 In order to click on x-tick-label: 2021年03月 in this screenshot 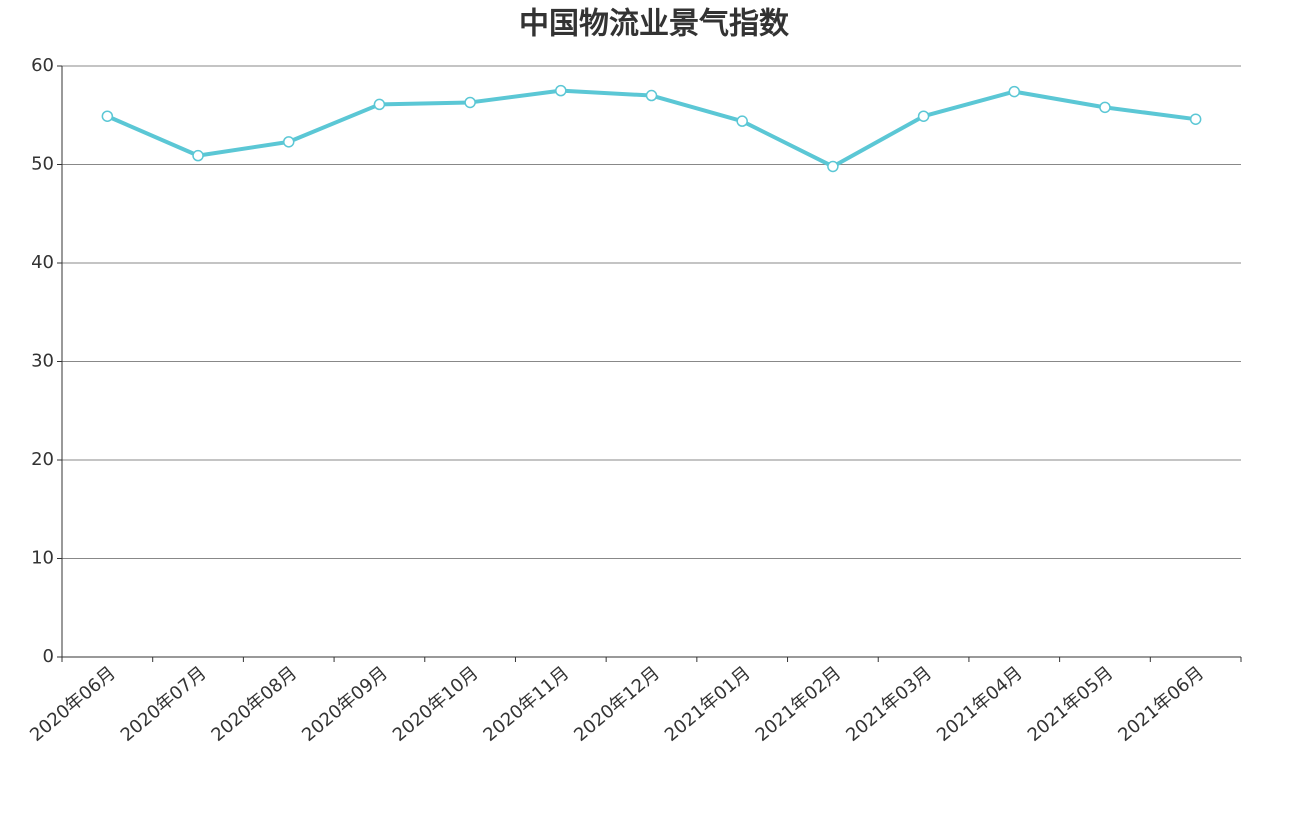, I will do `click(889, 704)`.